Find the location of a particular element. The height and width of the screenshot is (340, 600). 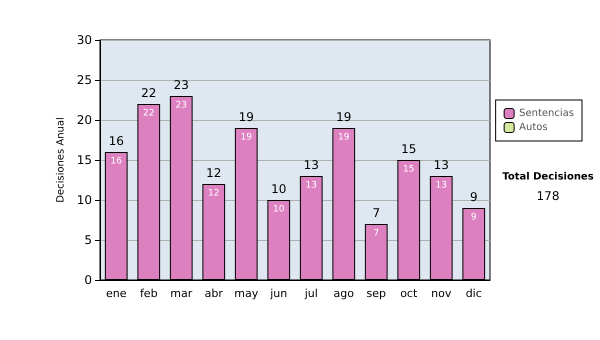

x-tick-label: feb is located at coordinates (149, 293).